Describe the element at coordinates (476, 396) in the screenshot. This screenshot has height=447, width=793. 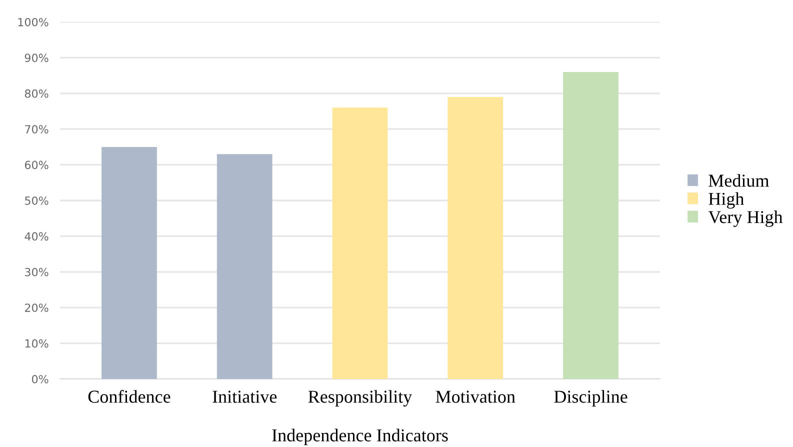
I see `x-tick-label: Motivation` at that location.